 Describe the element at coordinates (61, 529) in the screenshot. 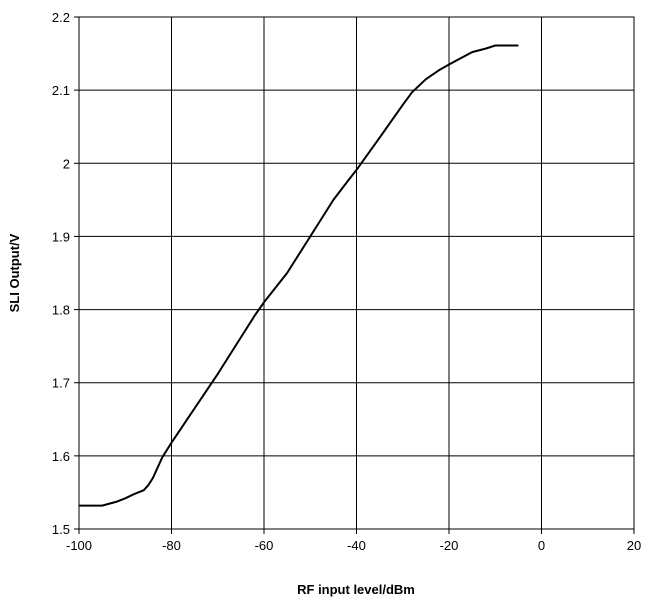

I see `y-tick-label: 1.5` at that location.